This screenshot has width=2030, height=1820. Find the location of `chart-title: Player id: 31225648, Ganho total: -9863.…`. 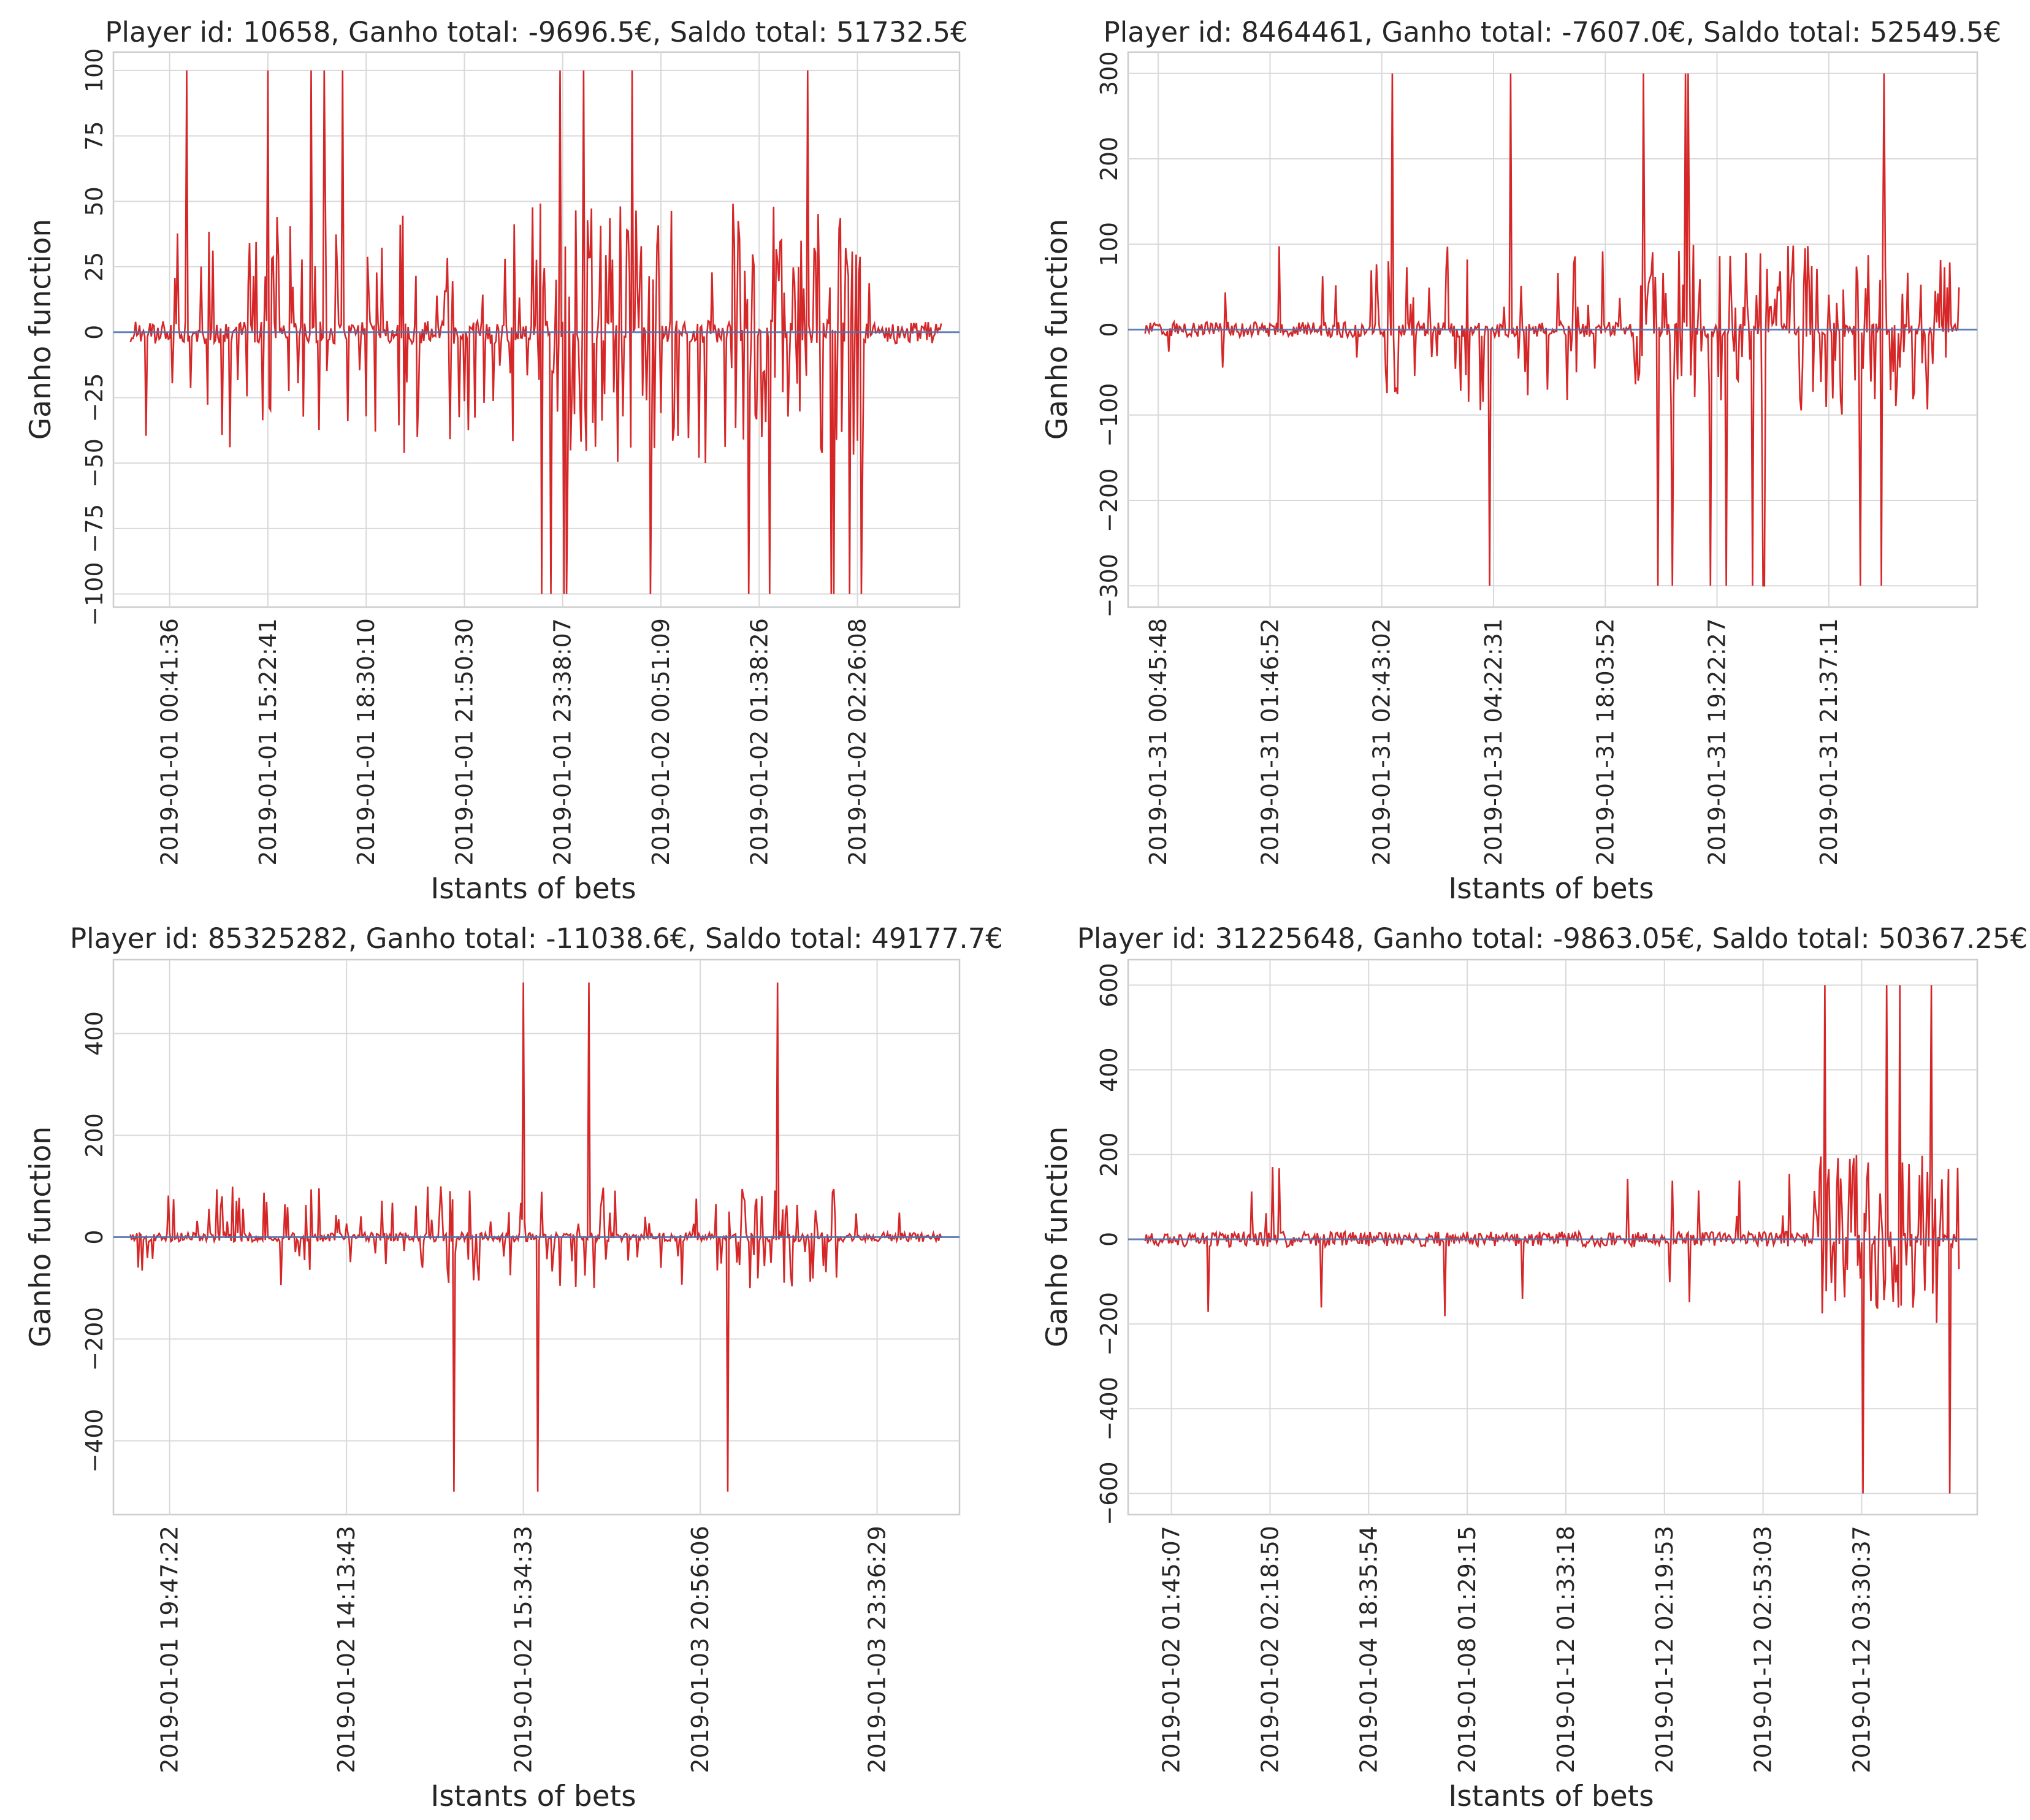

chart-title: Player id: 31225648, Ganho total: -9863.… is located at coordinates (1552, 938).